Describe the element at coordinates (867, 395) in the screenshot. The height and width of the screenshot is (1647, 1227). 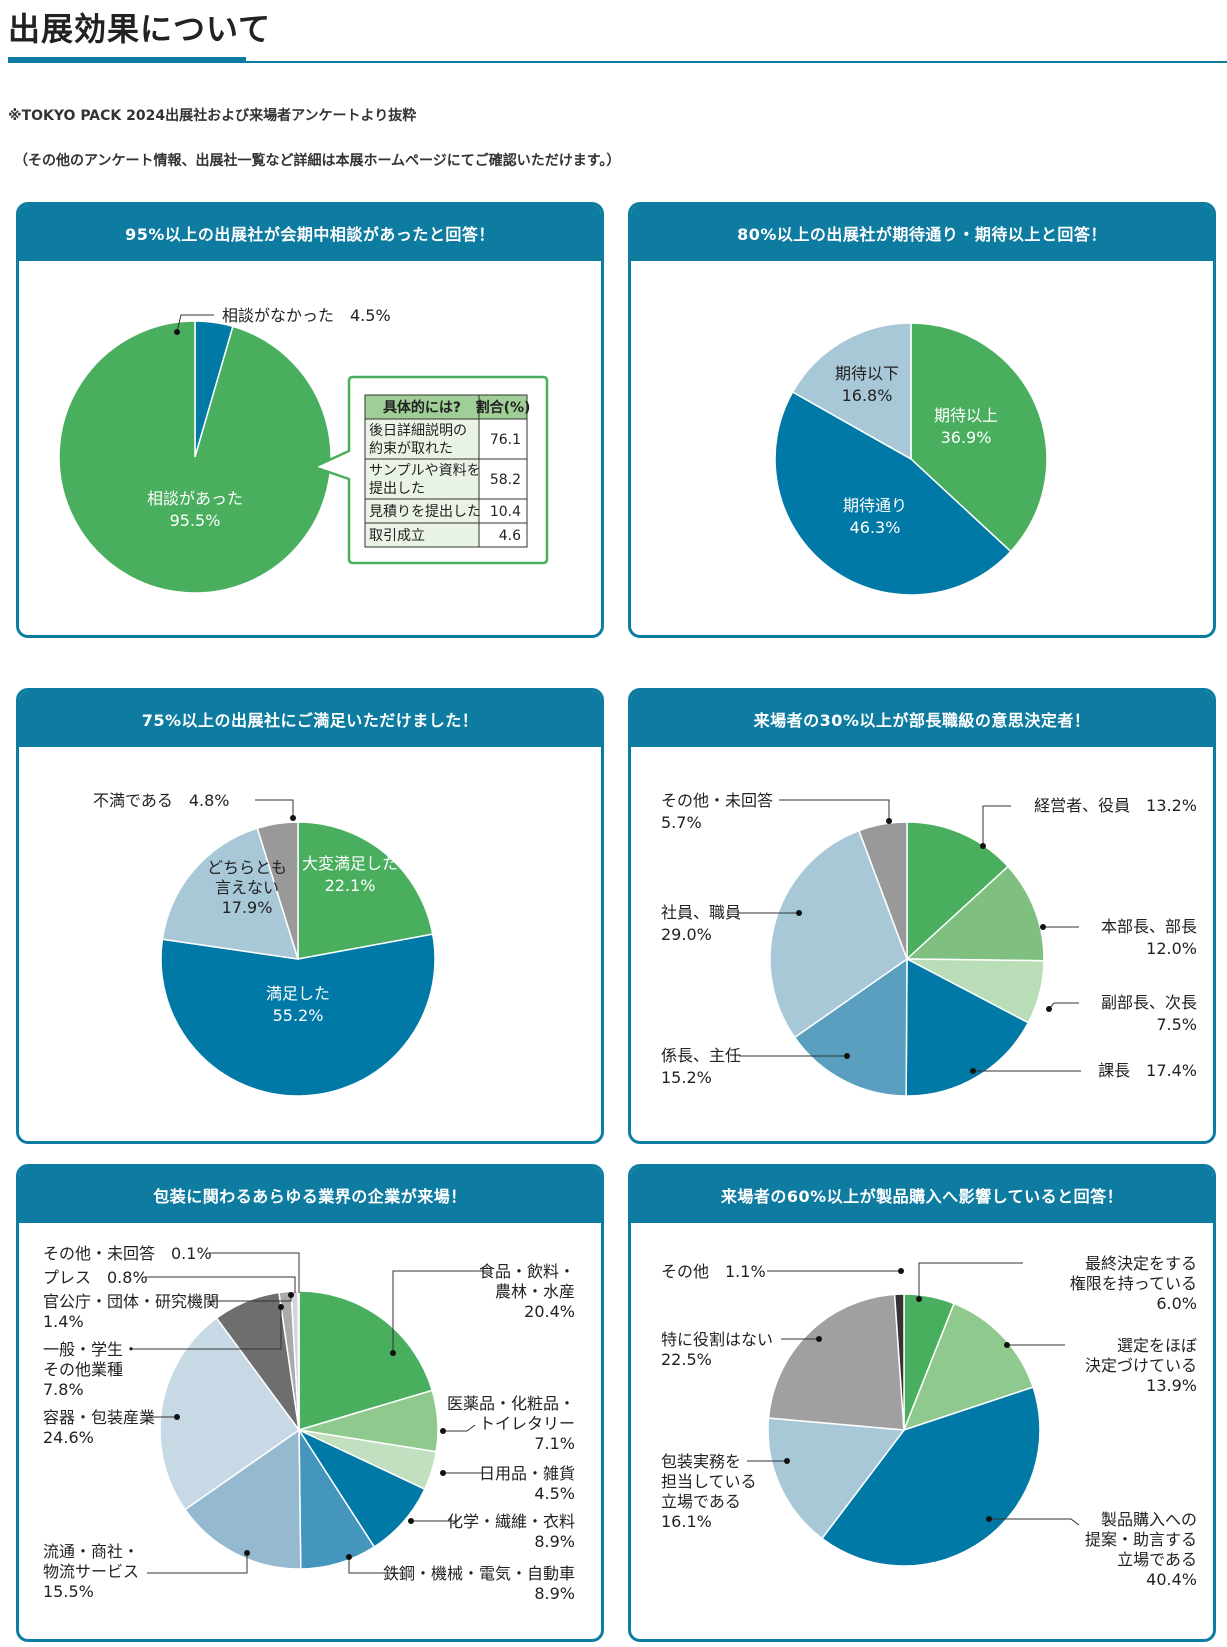
I see `slice-pct-below: 16.8%` at that location.